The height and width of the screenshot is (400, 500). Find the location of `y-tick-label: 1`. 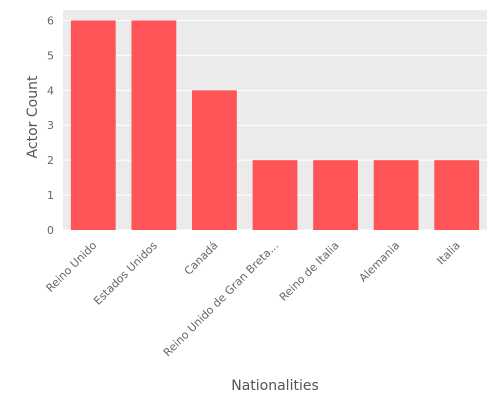

y-tick-label: 1 is located at coordinates (50, 195).